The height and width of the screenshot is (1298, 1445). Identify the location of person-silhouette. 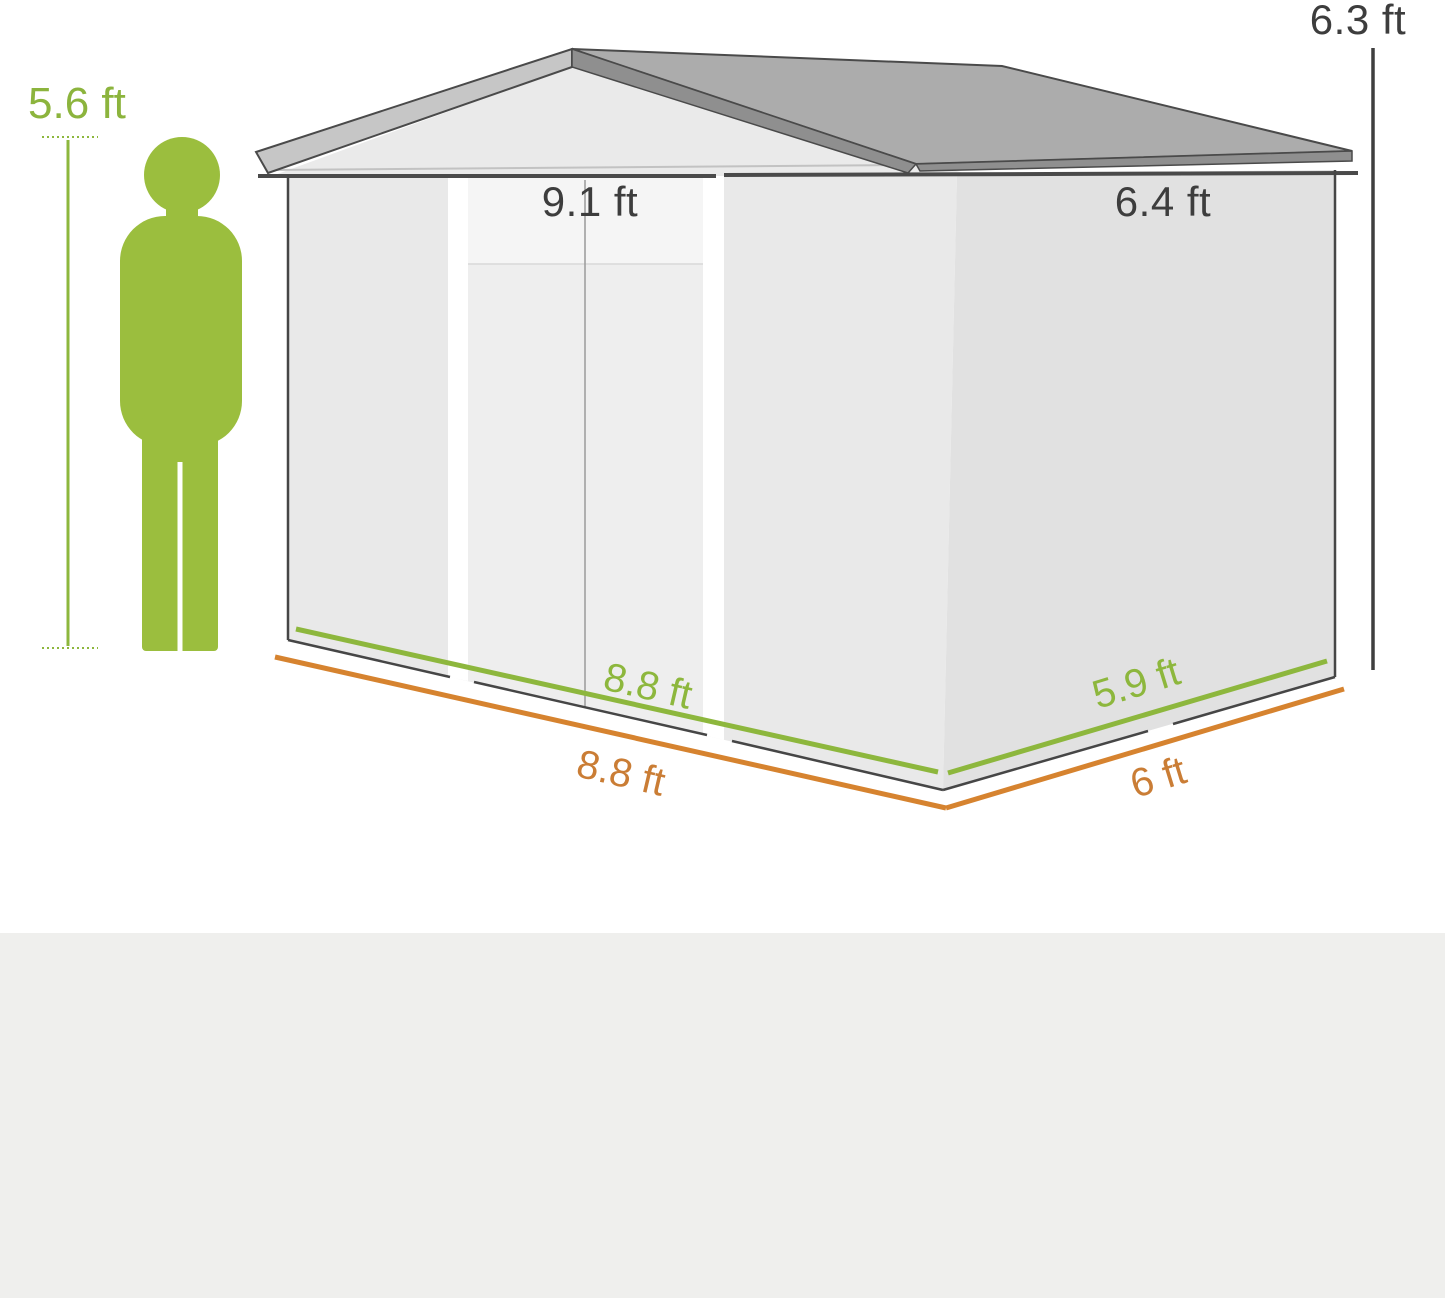
(181, 394).